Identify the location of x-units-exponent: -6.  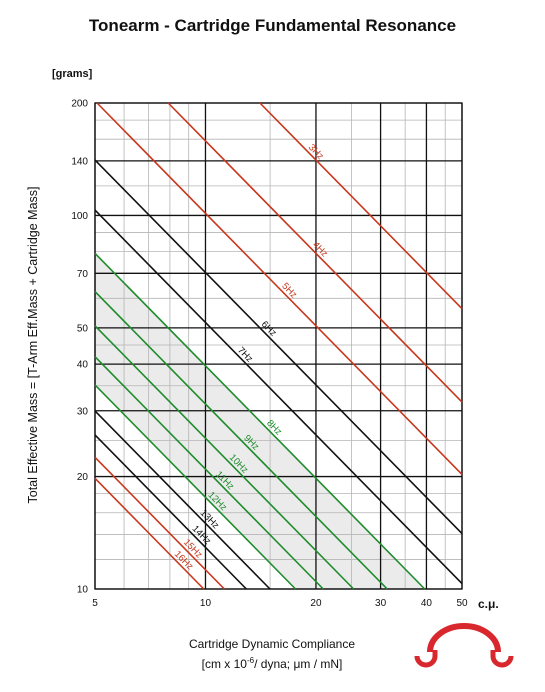
(250, 660).